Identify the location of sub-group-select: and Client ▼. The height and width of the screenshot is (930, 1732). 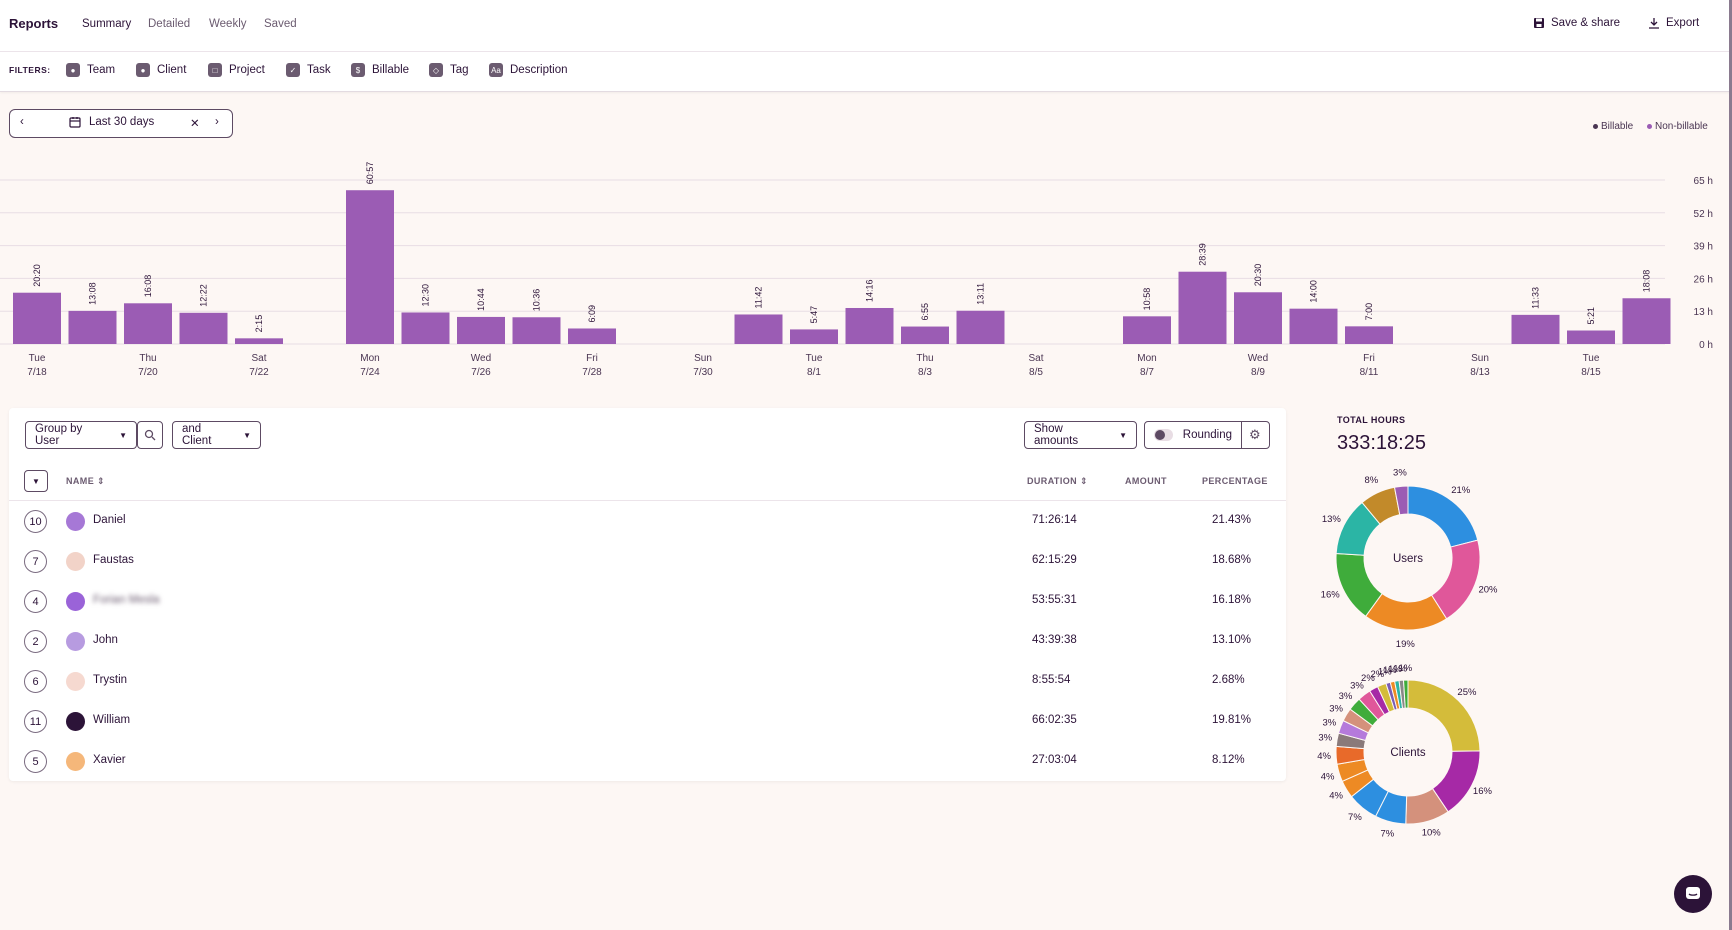
(216, 435).